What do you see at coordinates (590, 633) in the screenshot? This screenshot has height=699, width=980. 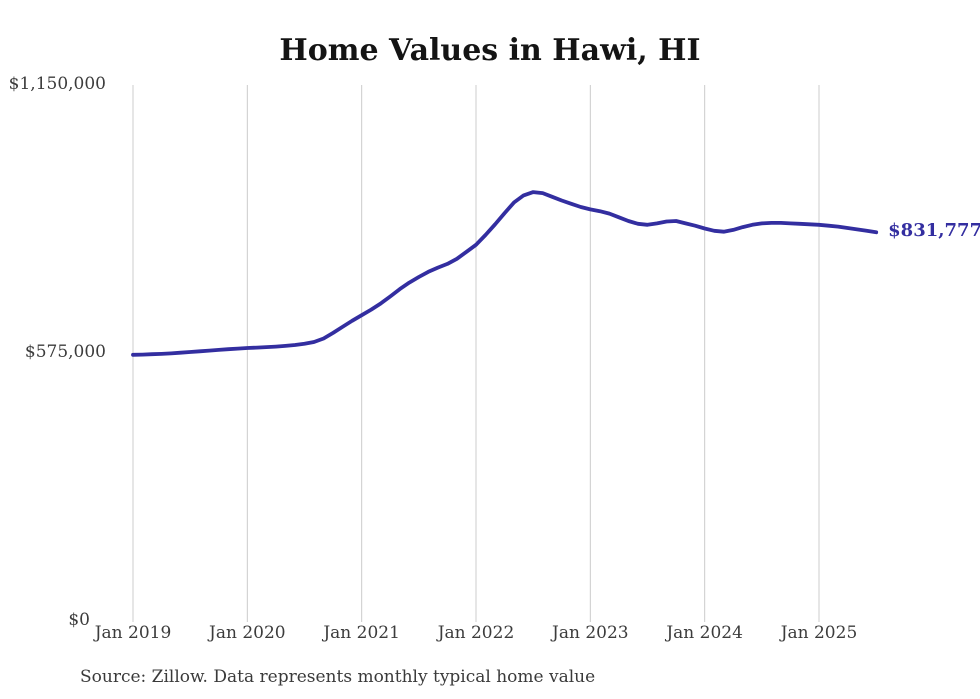 I see `x-tick-label: Jan 2023` at bounding box center [590, 633].